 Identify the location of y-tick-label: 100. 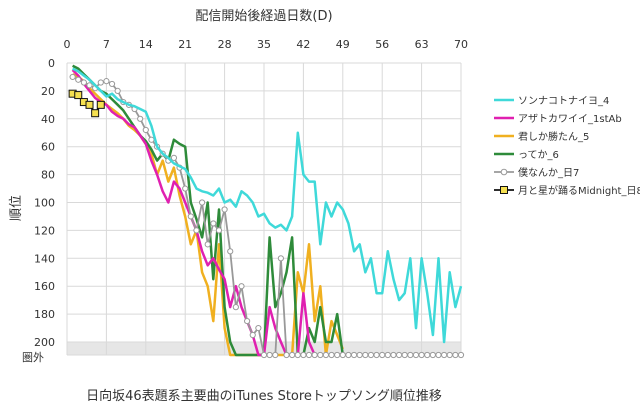
(44, 203).